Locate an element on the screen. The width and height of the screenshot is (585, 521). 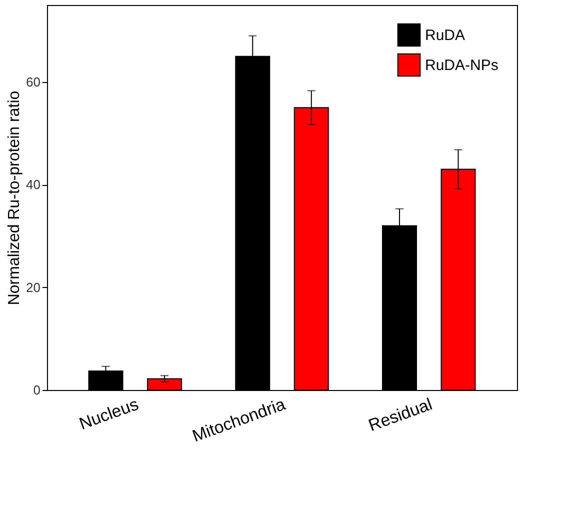
y-tick-label: 60 is located at coordinates (33, 82).